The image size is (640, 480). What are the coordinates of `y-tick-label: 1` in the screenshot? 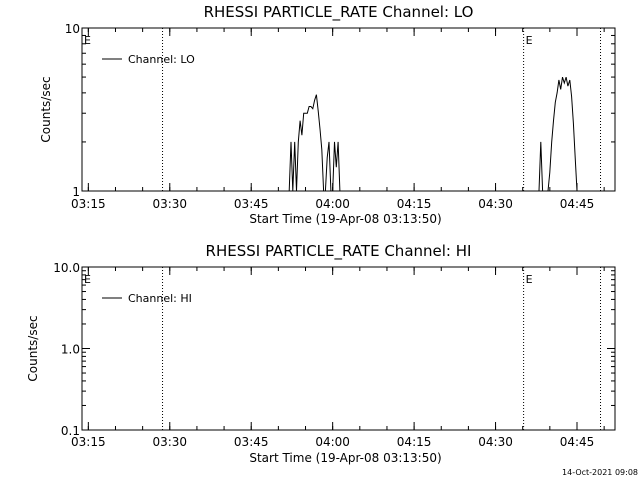 It's located at (76, 192).